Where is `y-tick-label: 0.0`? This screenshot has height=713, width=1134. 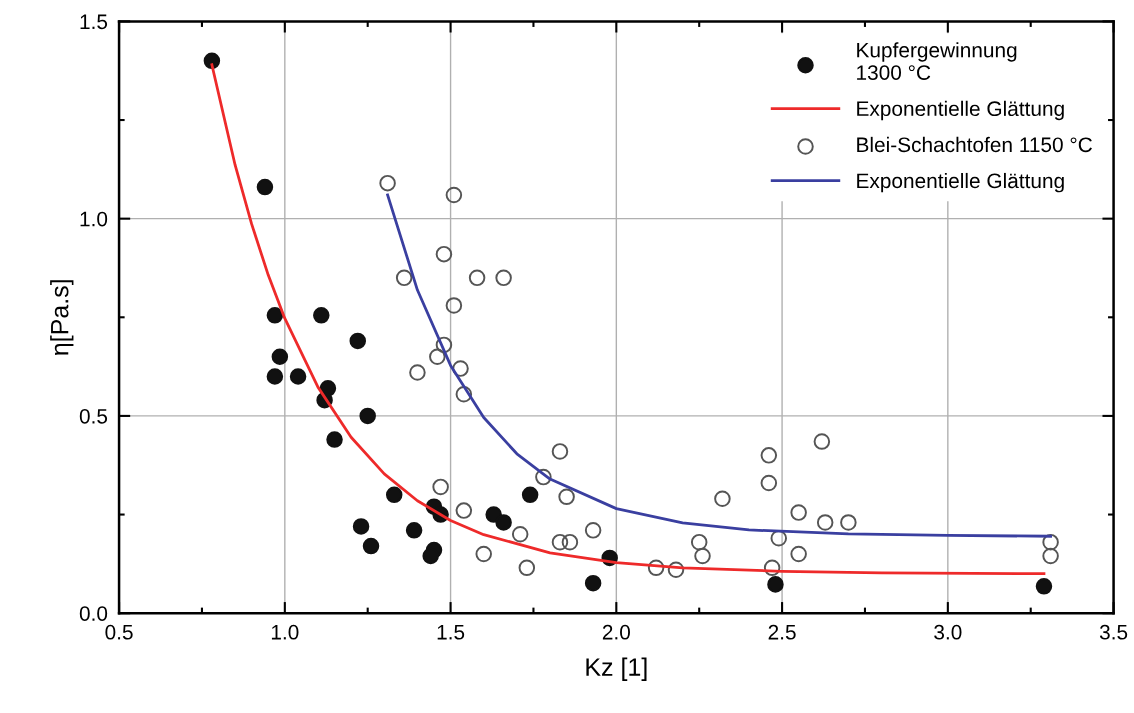
y-tick-label: 0.0 is located at coordinates (93, 613).